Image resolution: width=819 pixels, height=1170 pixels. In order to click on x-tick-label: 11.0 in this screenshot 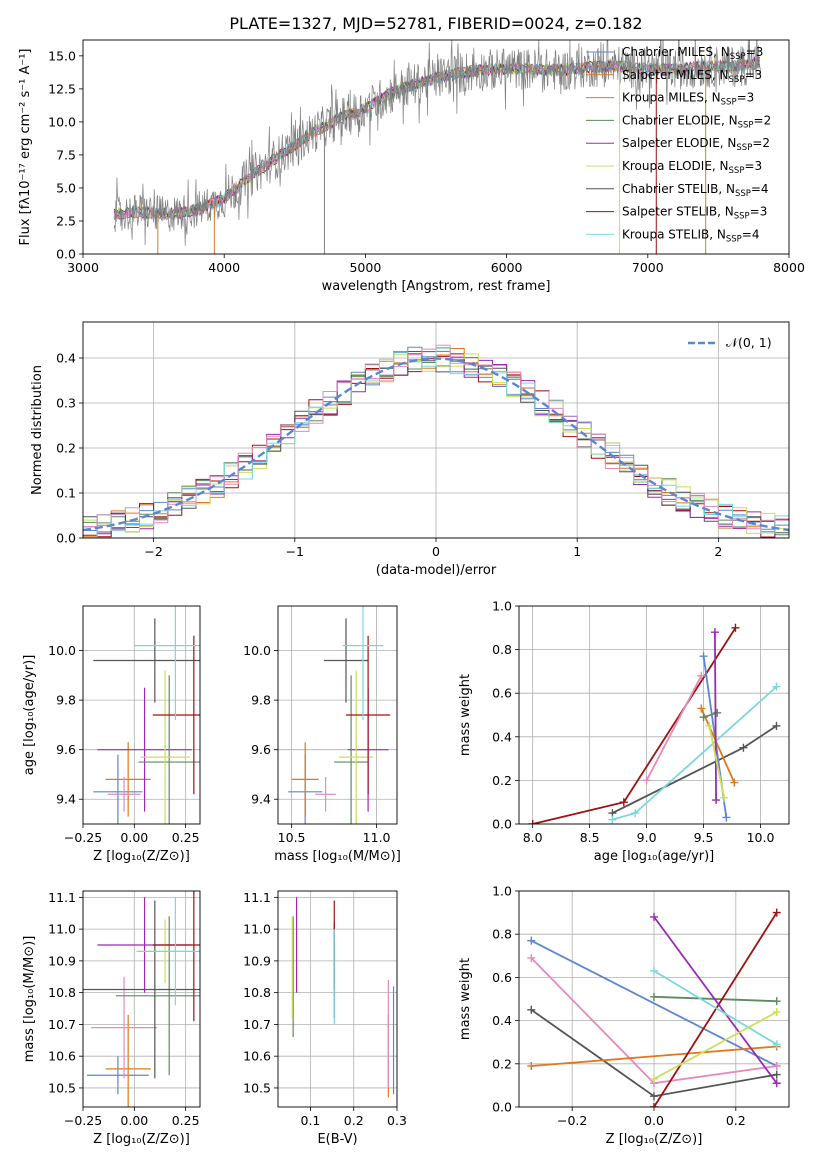, I will do `click(377, 837)`.